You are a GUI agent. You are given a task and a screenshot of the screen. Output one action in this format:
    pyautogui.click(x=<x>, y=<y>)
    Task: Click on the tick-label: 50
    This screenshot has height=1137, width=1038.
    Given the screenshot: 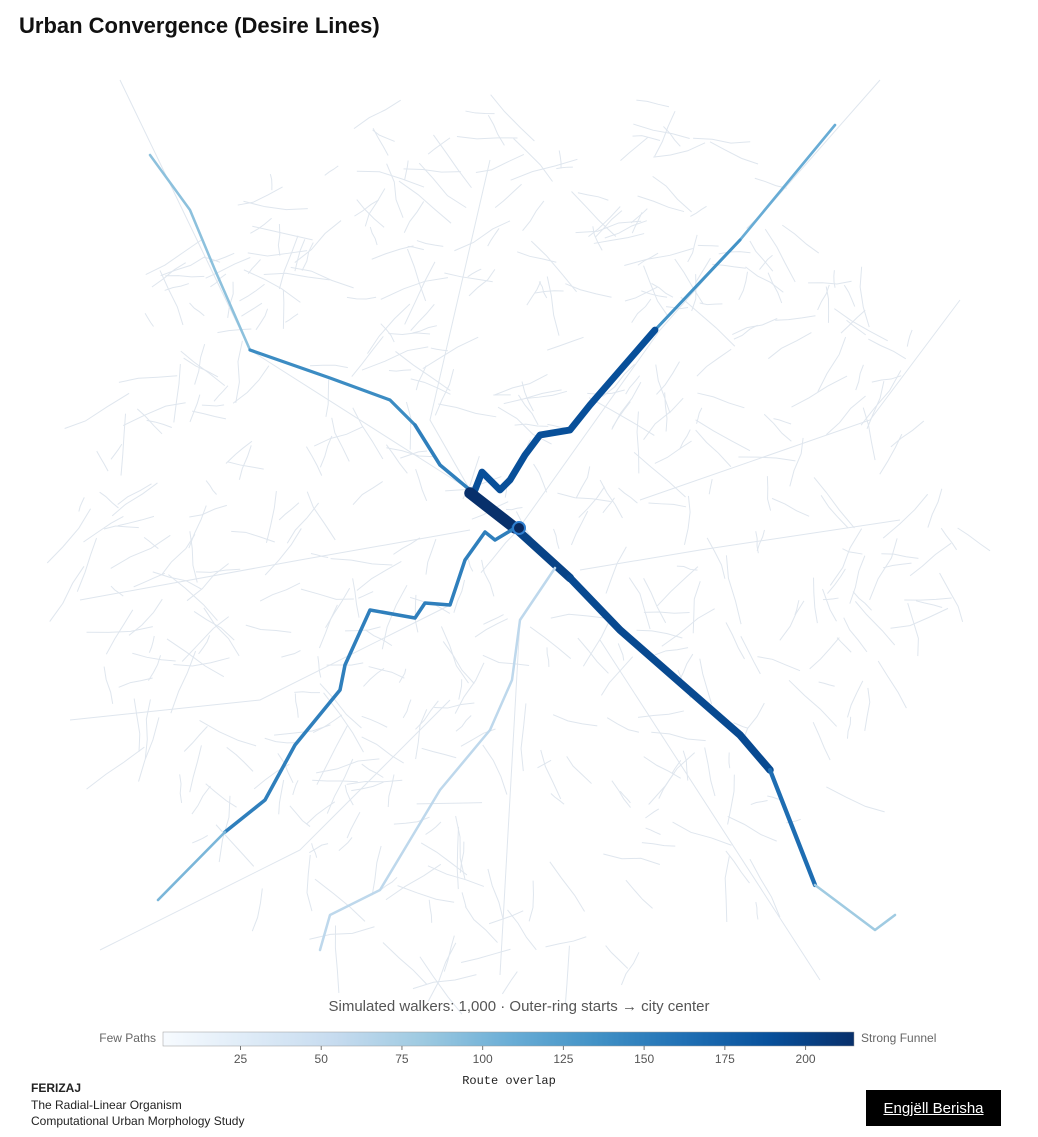 What is the action you would take?
    pyautogui.click(x=322, y=1059)
    